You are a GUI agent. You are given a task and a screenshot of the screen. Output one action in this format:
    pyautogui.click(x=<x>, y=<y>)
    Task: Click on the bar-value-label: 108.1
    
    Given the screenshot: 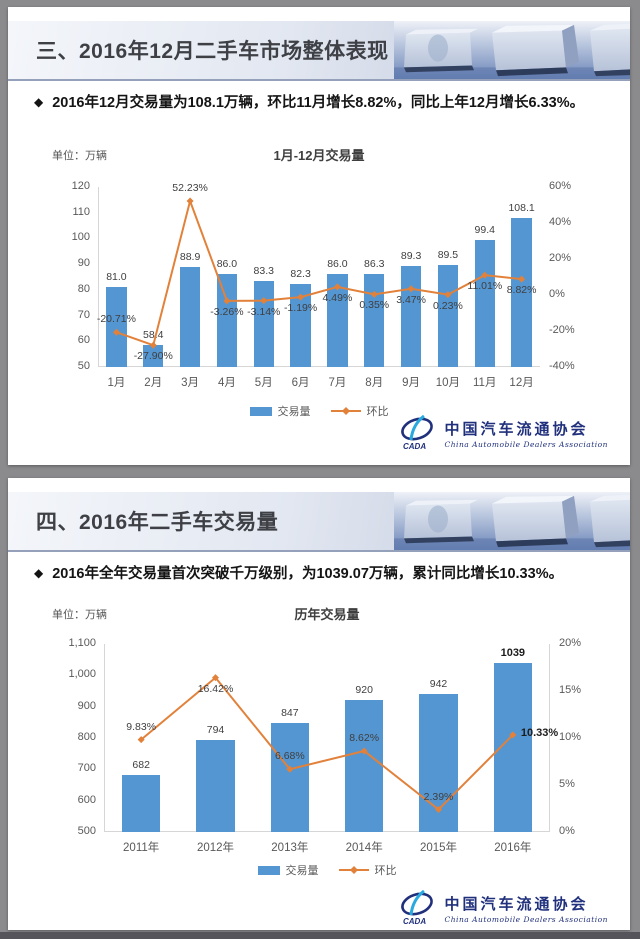 What is the action you would take?
    pyautogui.click(x=521, y=207)
    